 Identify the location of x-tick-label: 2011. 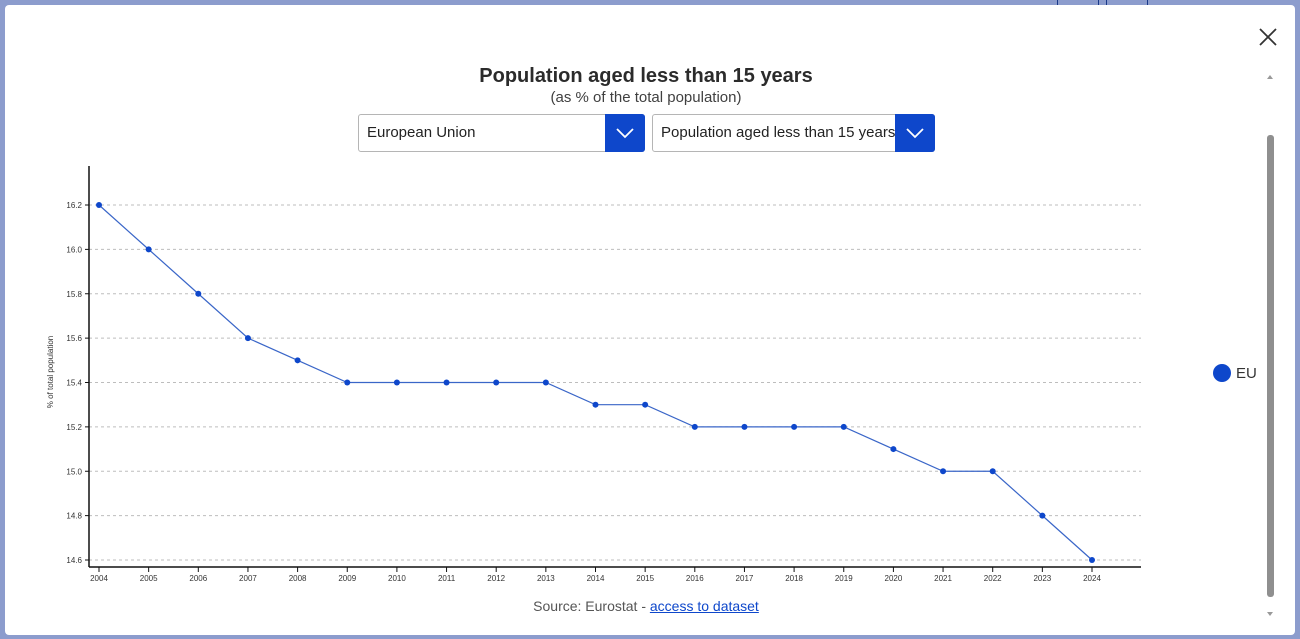
(447, 578).